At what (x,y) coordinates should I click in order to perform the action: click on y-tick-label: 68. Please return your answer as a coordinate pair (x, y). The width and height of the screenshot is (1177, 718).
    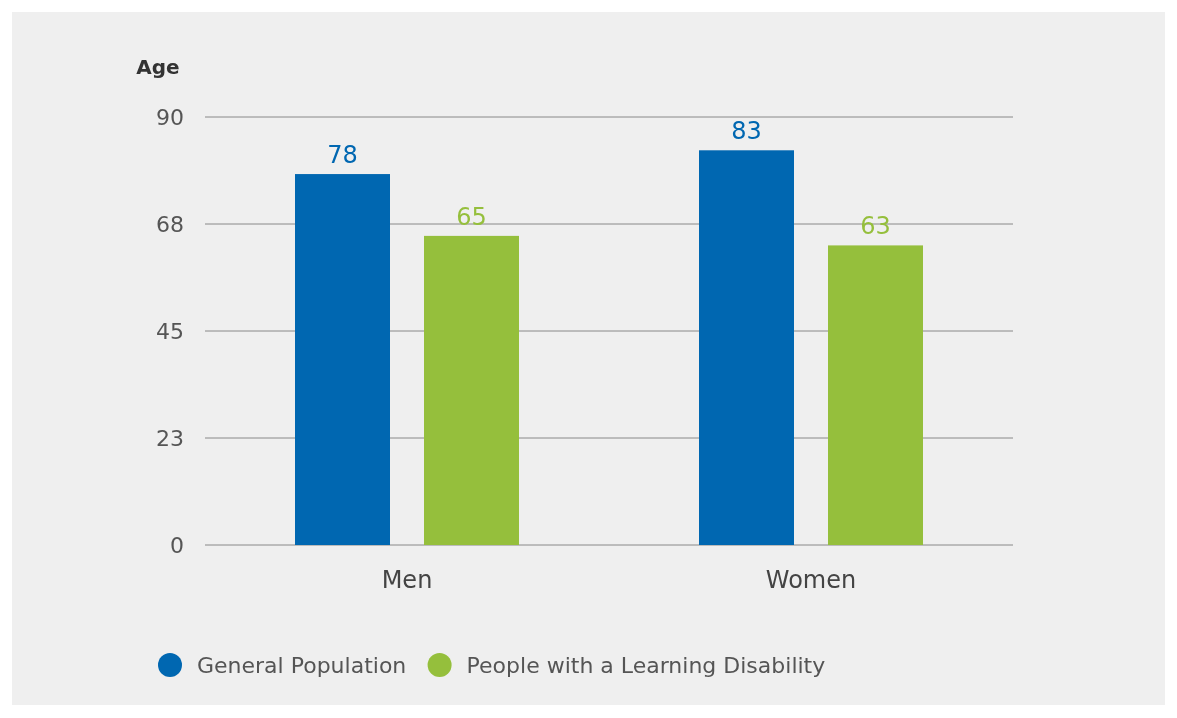
    Looking at the image, I should click on (170, 224).